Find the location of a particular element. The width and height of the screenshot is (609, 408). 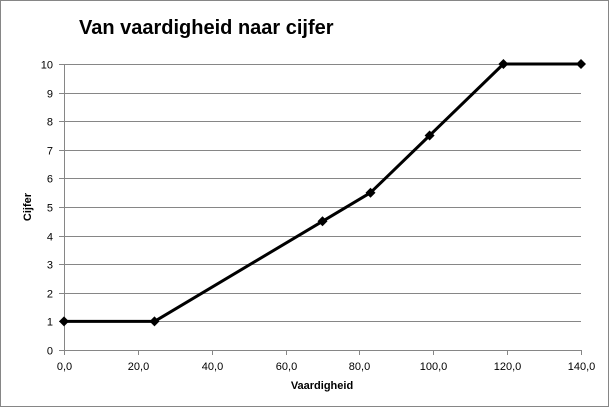

x-tick-label: 60,0 is located at coordinates (286, 367).